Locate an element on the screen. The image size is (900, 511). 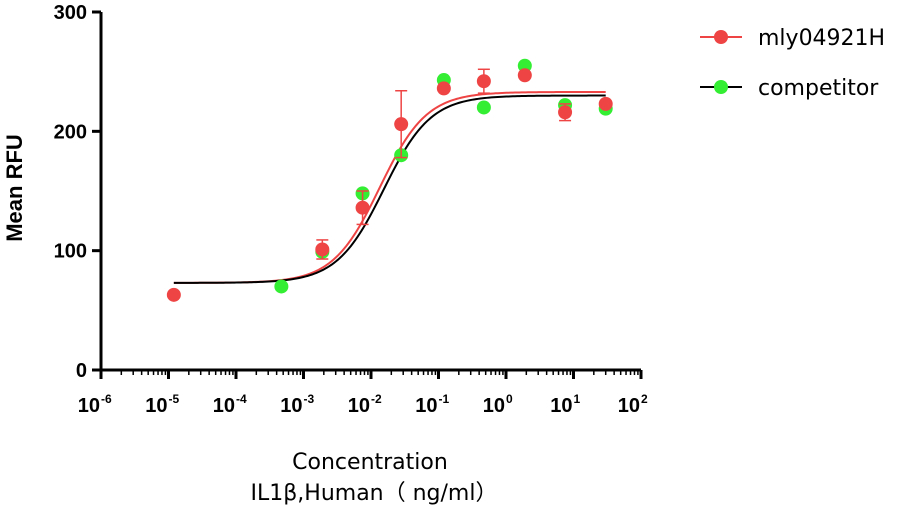
x-tick-label: 10 -3 is located at coordinates (297, 404).